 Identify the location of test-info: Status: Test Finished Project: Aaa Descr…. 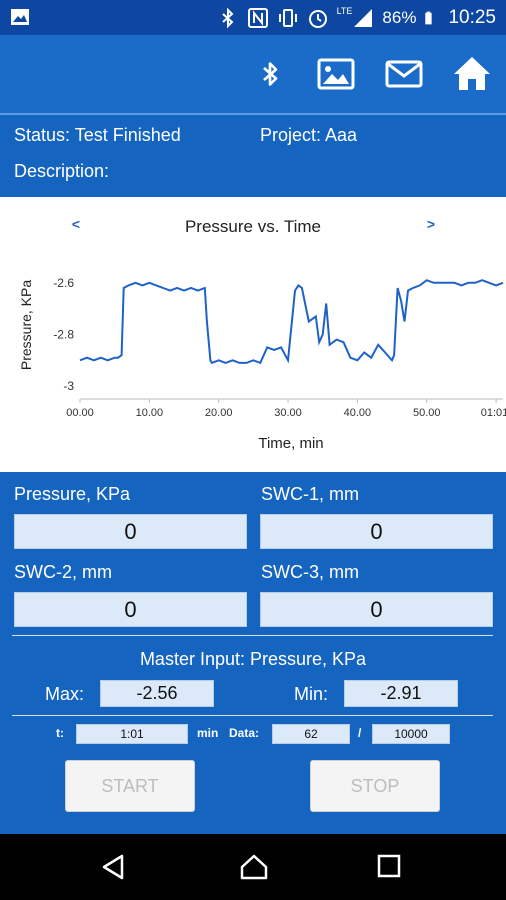
(253, 156).